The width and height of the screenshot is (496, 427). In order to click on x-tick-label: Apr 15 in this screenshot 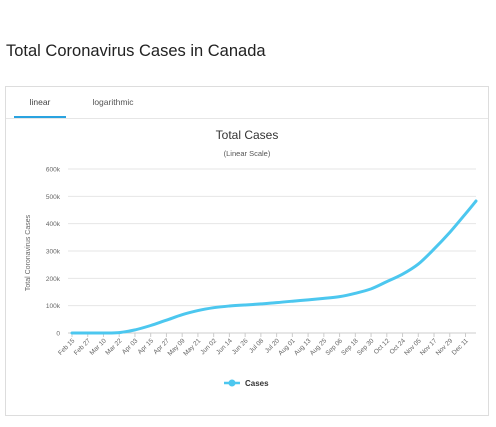, I will do `click(146, 346)`.